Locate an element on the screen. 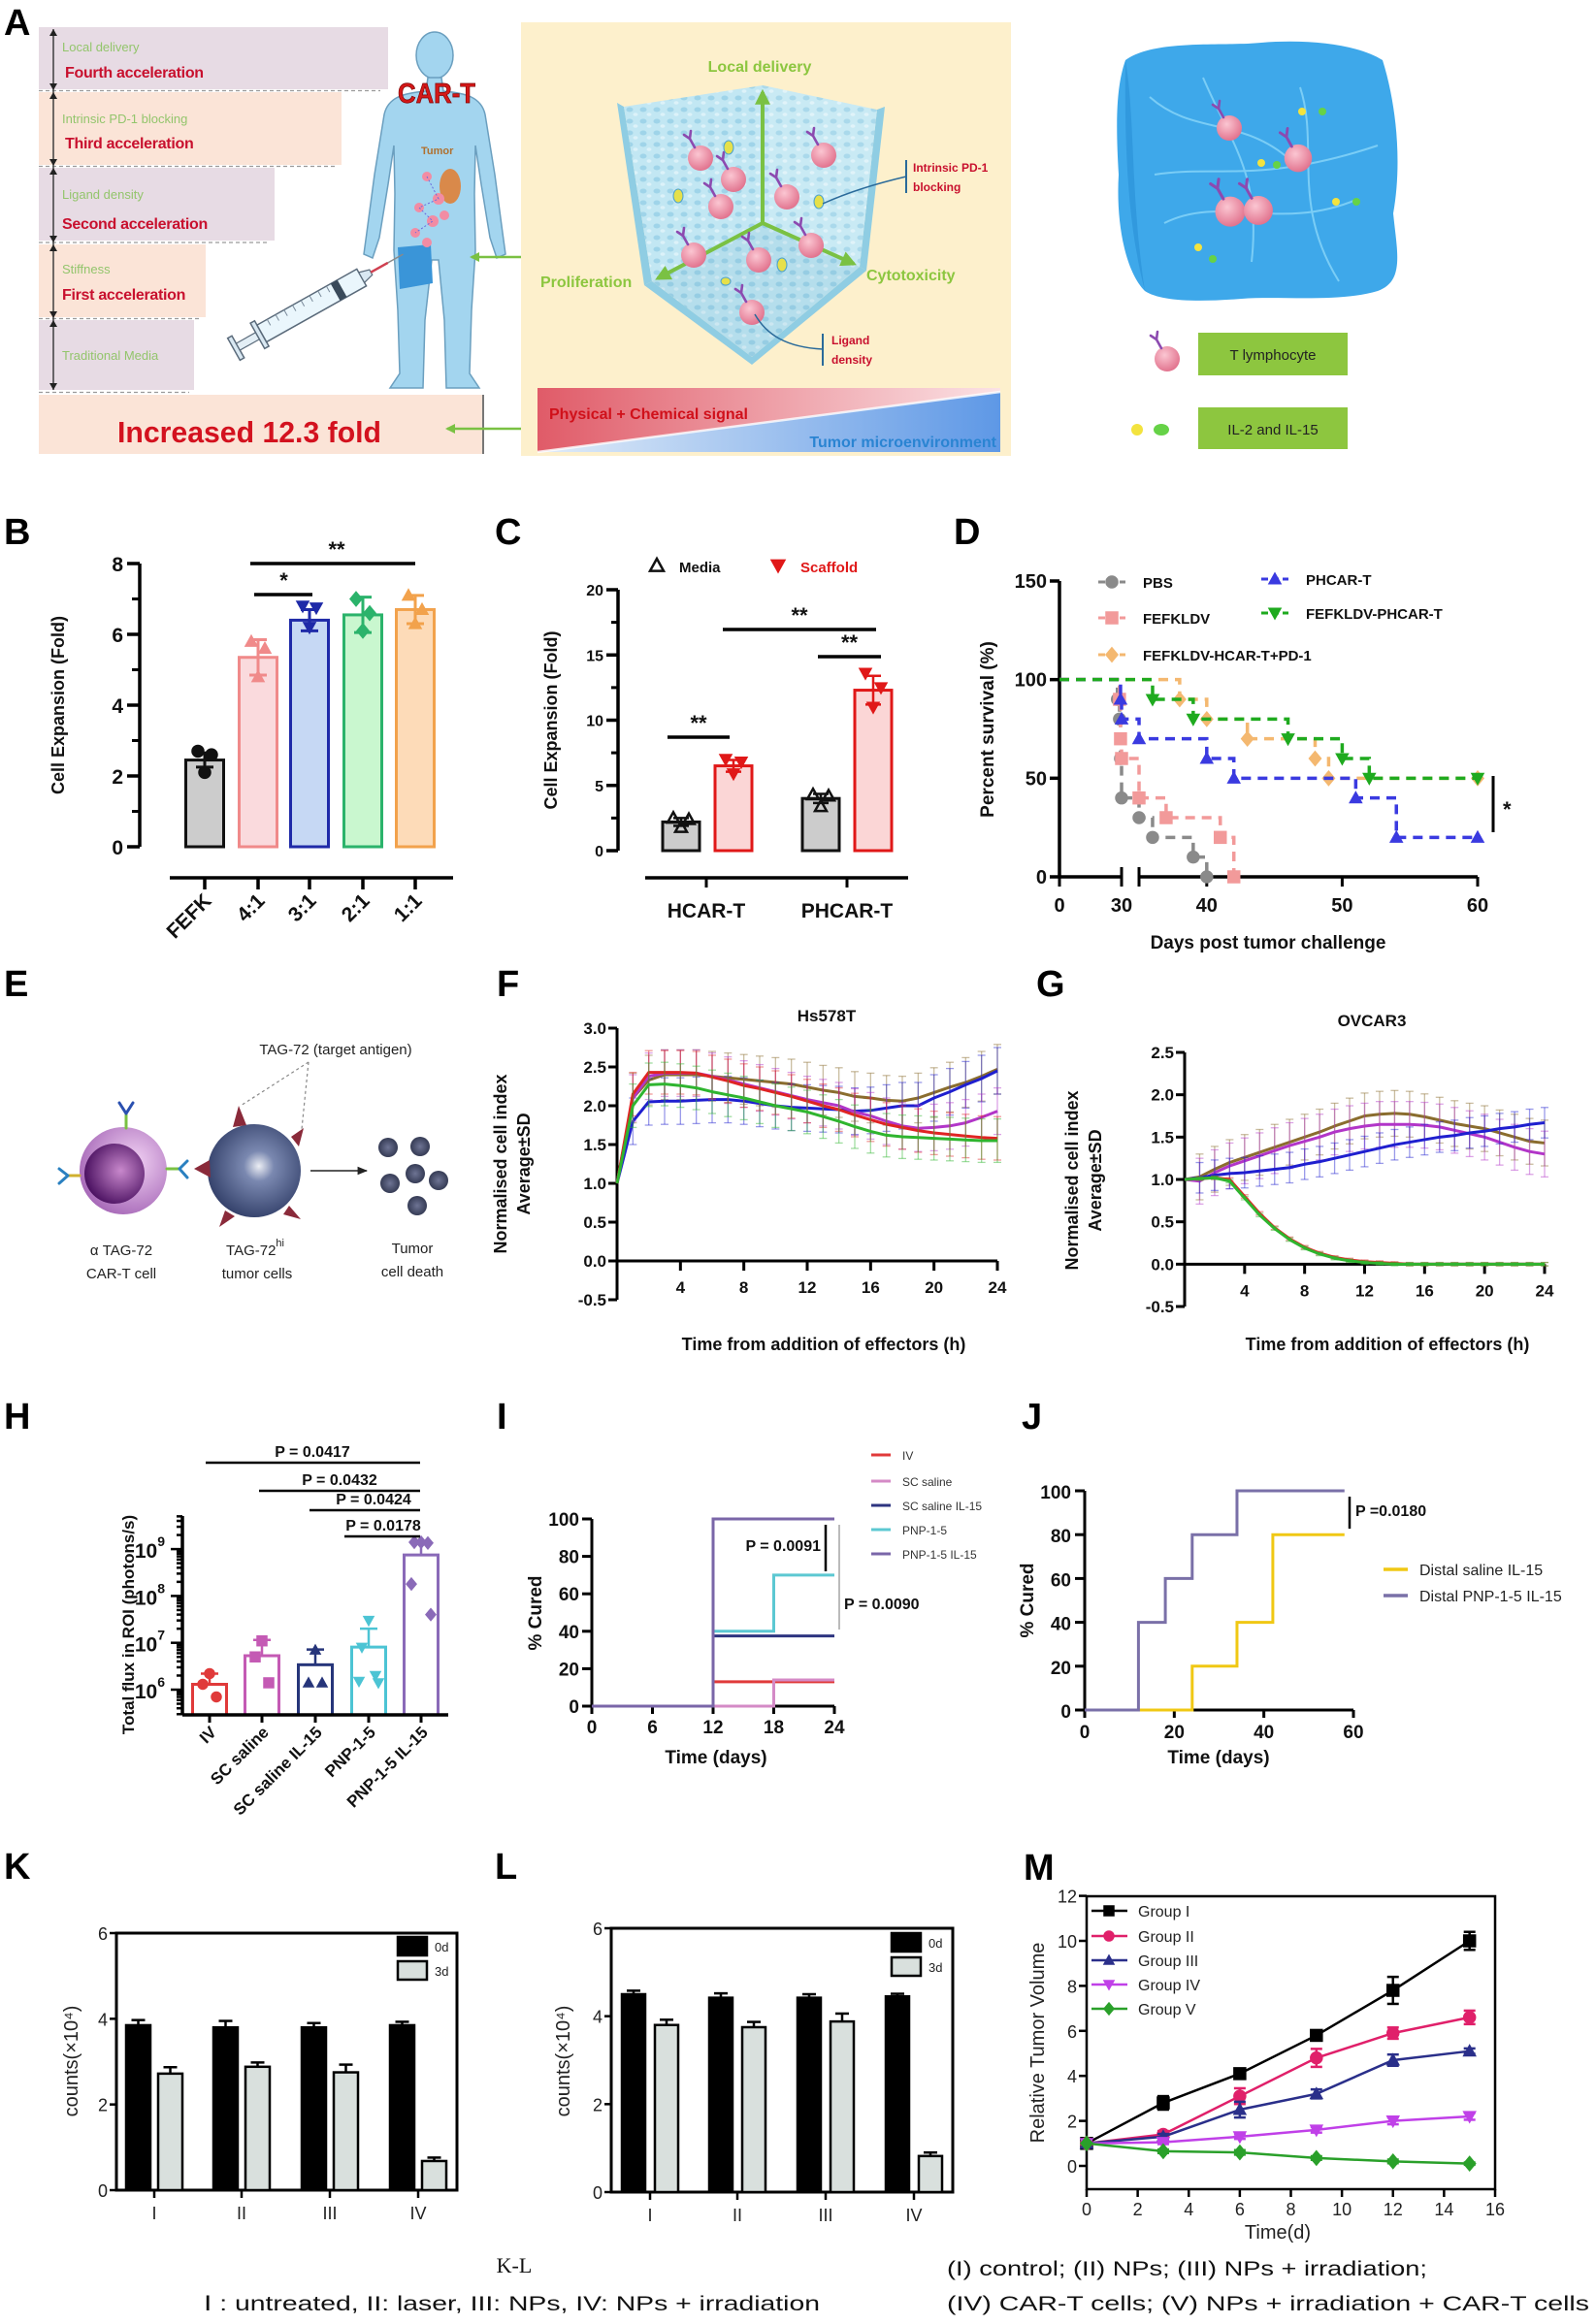 The width and height of the screenshot is (1596, 2324). tick-exponent: 9 is located at coordinates (161, 1541).